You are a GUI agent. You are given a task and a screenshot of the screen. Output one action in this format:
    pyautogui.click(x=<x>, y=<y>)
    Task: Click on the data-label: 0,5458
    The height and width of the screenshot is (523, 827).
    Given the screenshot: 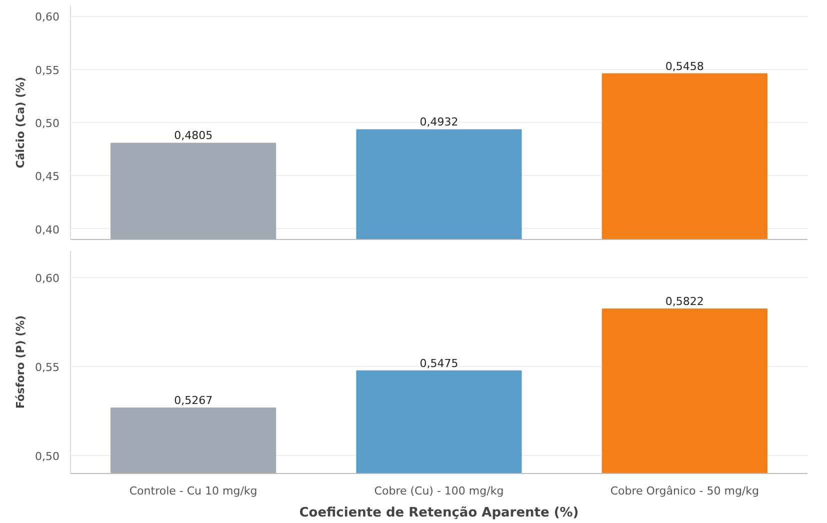 What is the action you would take?
    pyautogui.click(x=684, y=66)
    